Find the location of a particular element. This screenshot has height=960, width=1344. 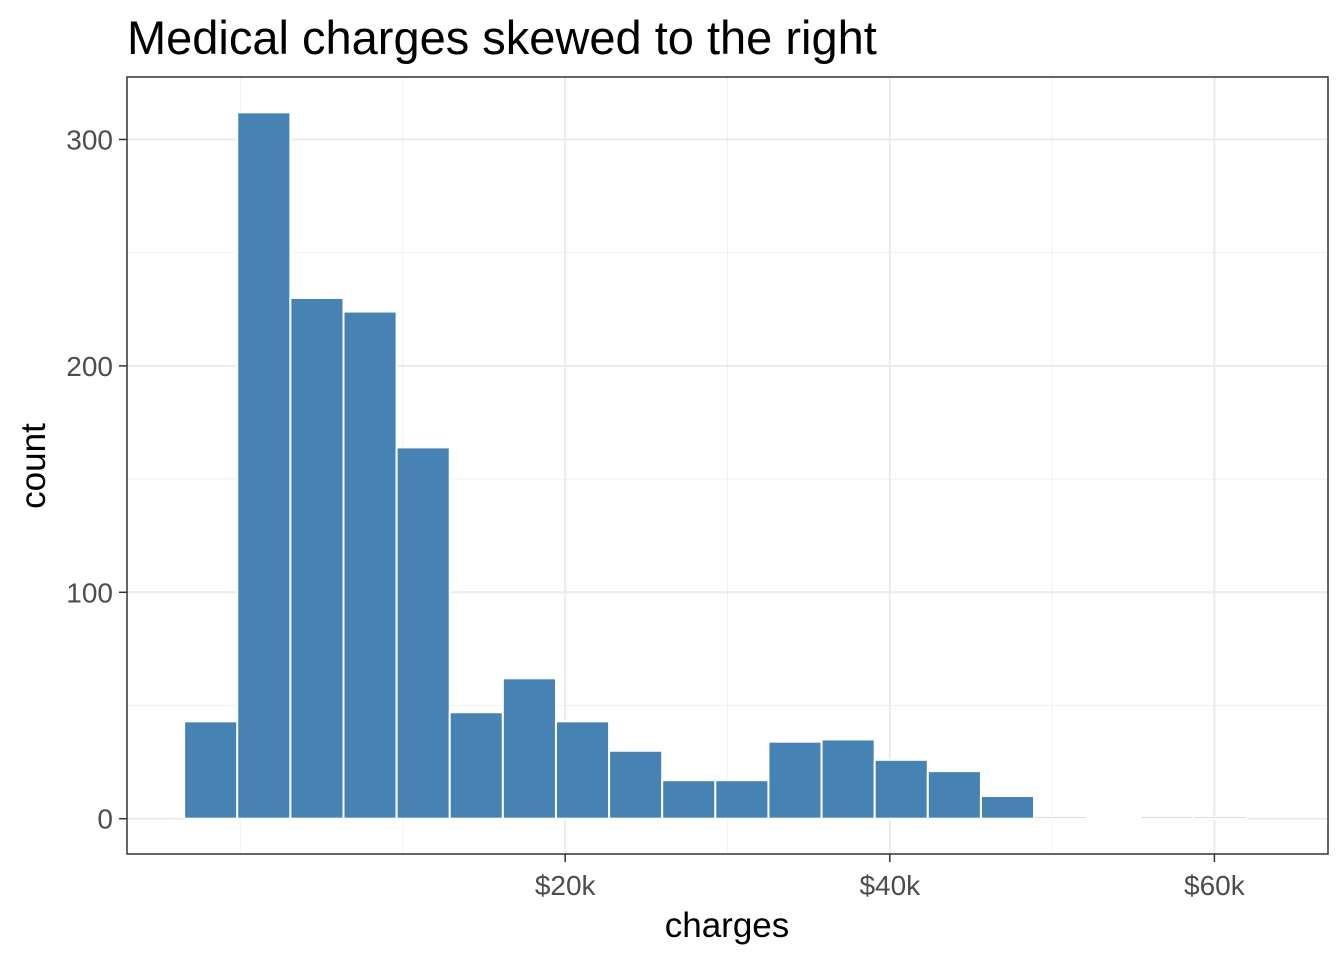

x-axis-ticks: $20k $40k $60k is located at coordinates (890, 877).